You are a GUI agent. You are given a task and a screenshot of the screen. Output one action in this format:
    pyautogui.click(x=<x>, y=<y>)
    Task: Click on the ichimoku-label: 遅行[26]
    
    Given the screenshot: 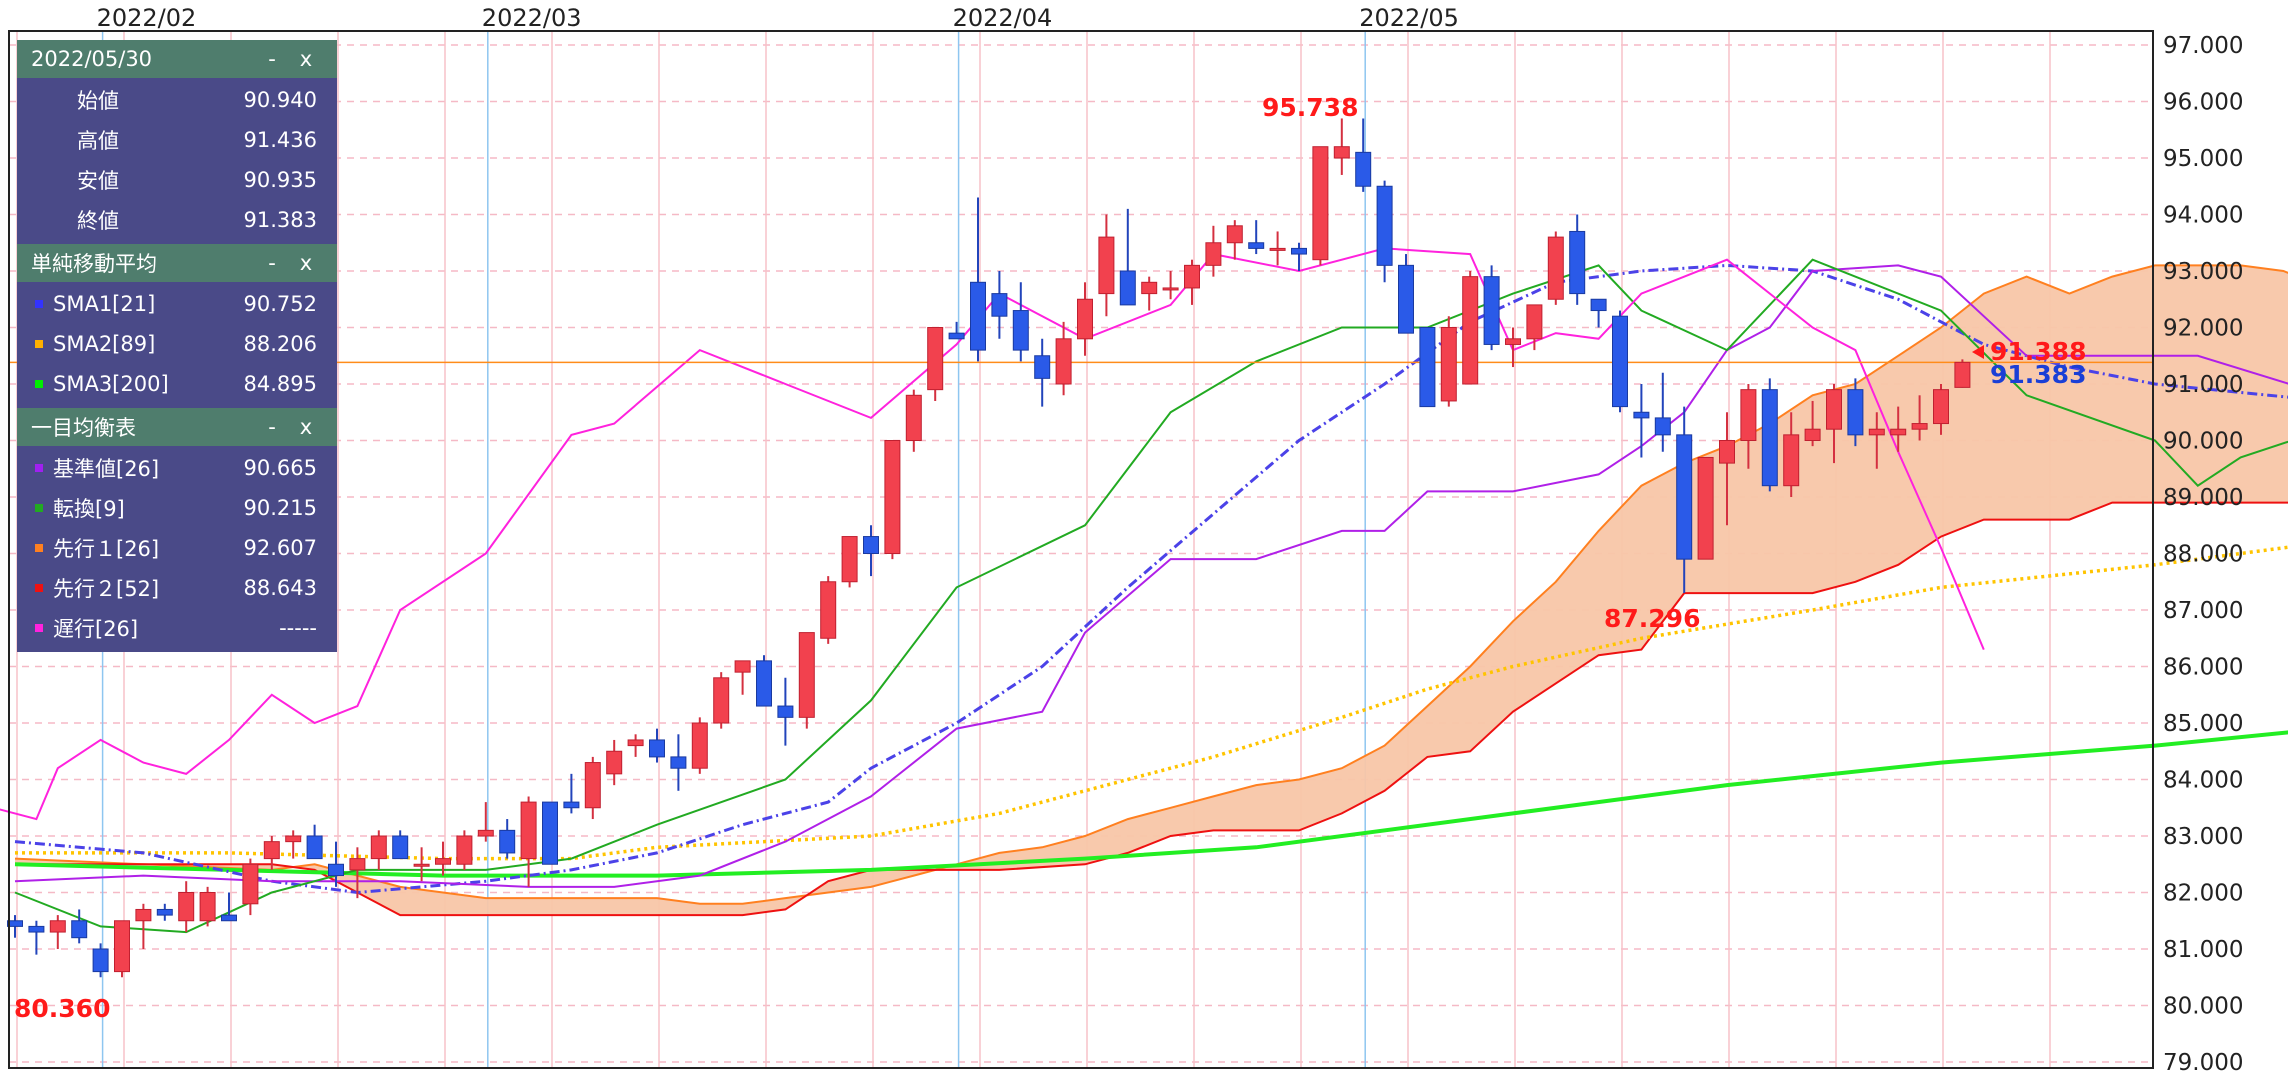 What is the action you would take?
    pyautogui.click(x=96, y=629)
    